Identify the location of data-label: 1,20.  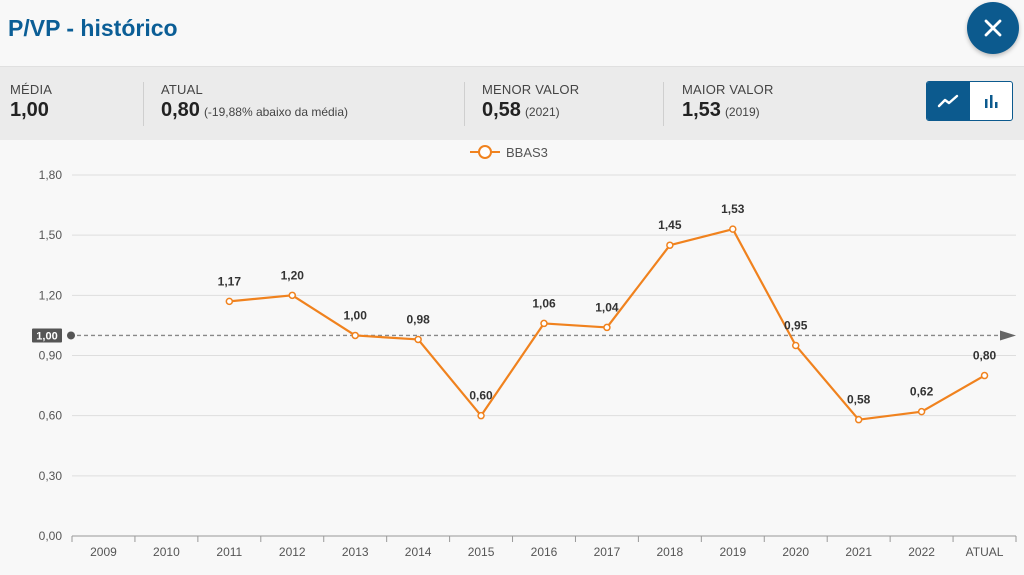
(293, 275).